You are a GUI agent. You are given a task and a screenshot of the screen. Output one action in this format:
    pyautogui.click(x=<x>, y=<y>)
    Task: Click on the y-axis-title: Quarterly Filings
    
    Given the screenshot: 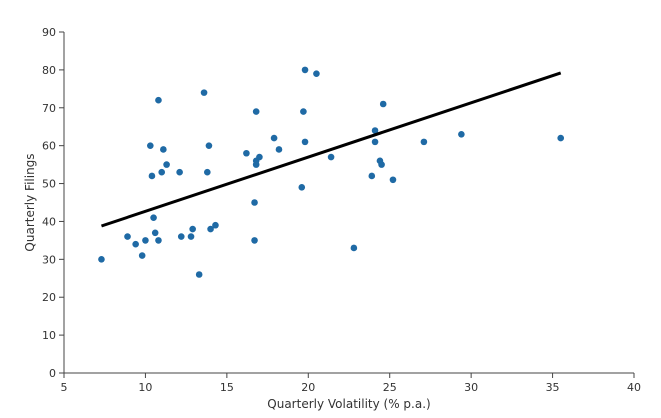 What is the action you would take?
    pyautogui.click(x=30, y=202)
    